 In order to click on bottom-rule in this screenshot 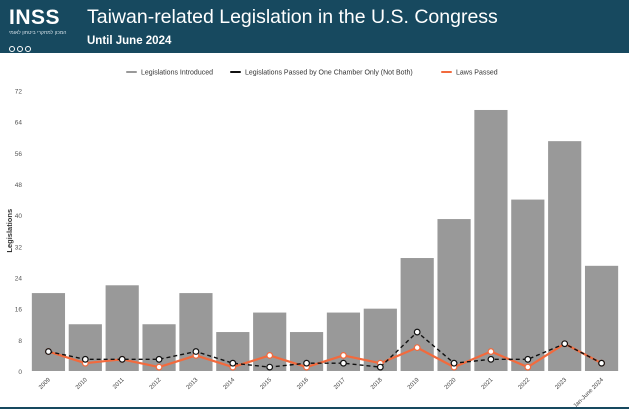, I will do `click(314, 408)`.